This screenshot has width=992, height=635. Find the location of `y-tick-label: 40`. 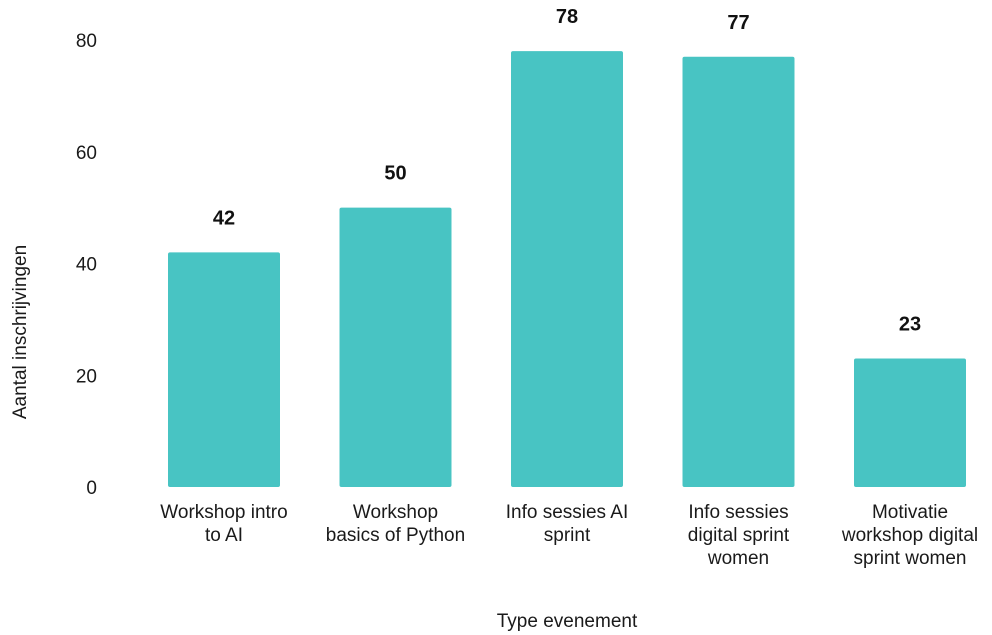

y-tick-label: 40 is located at coordinates (86, 265).